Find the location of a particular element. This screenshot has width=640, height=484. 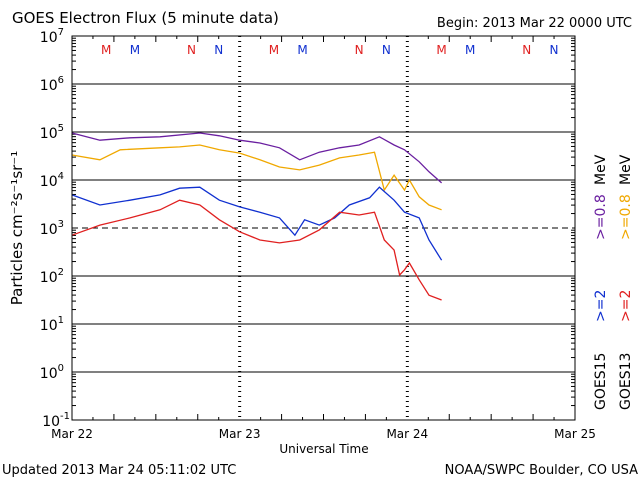

legend-goes15-sat: GOES15 is located at coordinates (601, 381).